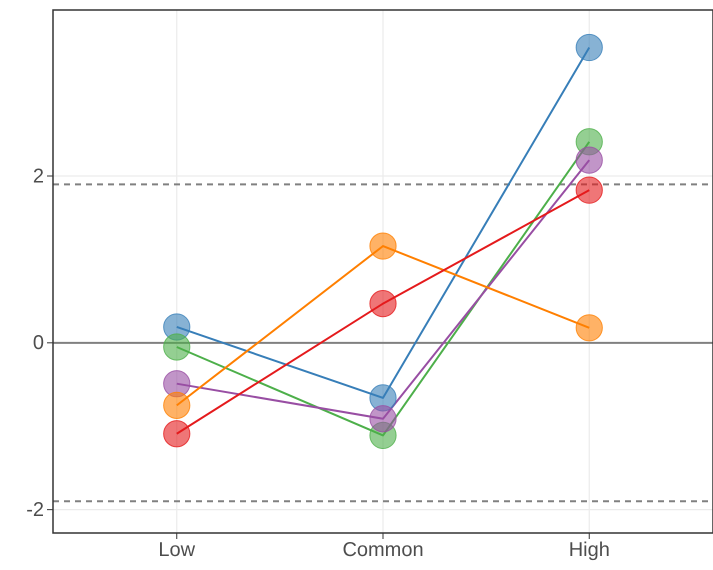 This screenshot has height=570, width=713. I want to click on y-tick-label: 2, so click(38, 176).